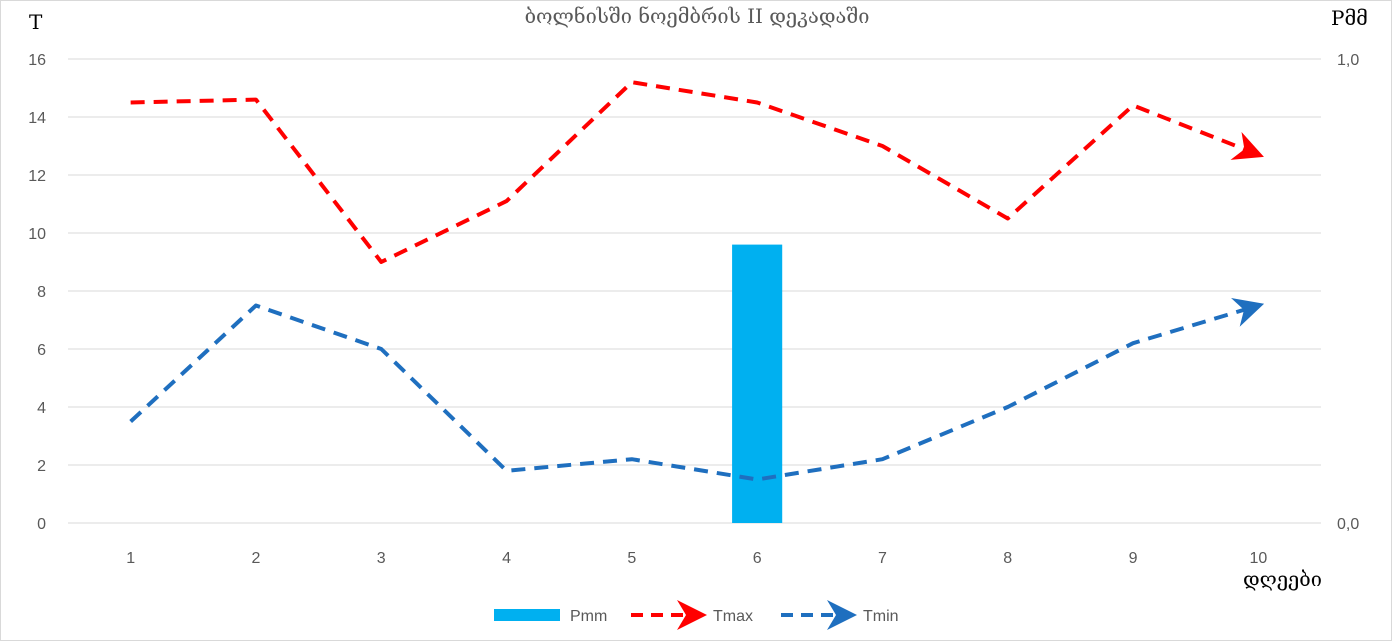 The height and width of the screenshot is (643, 1394). I want to click on x-tick-label: 6, so click(757, 558).